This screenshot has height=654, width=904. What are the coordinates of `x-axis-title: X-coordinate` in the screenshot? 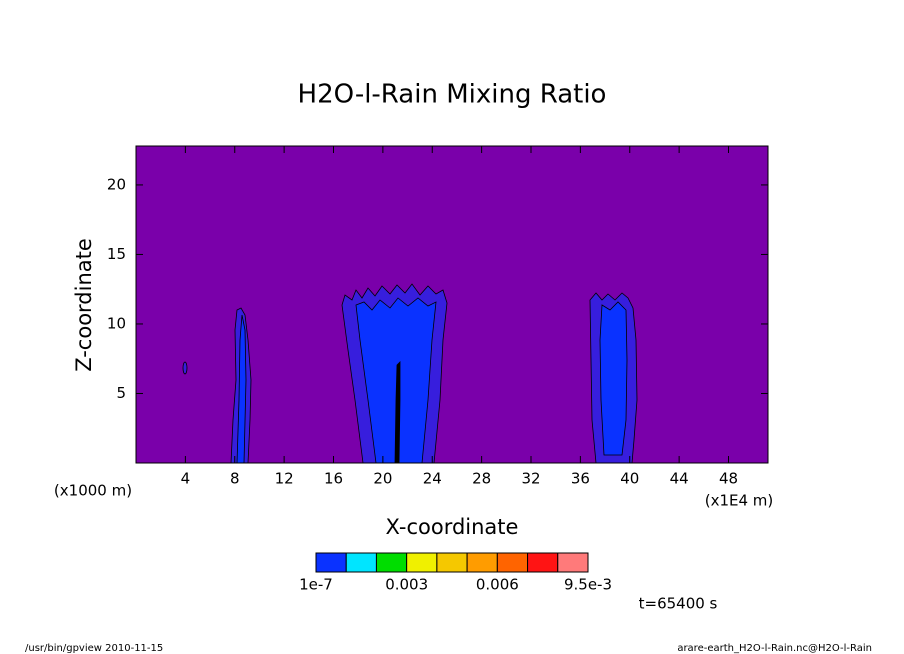 It's located at (452, 527).